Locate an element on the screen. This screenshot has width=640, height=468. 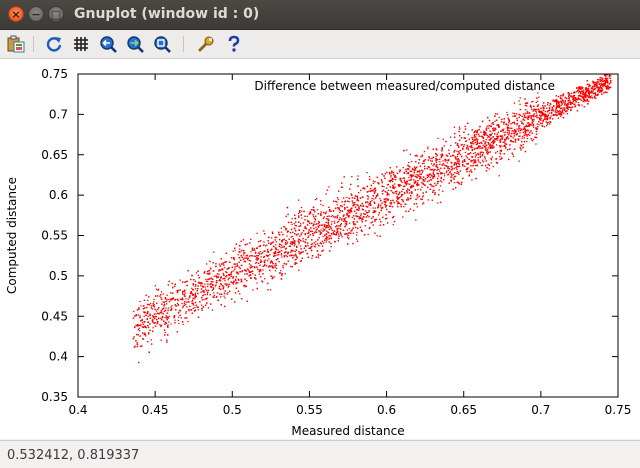
close-button: × is located at coordinates (16, 14).